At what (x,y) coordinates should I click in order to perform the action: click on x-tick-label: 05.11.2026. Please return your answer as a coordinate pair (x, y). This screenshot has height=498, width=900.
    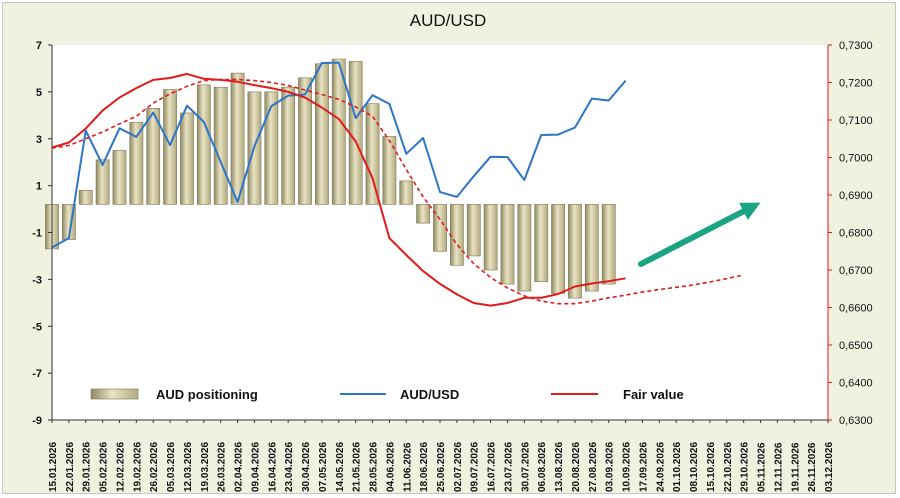
    Looking at the image, I should click on (762, 467).